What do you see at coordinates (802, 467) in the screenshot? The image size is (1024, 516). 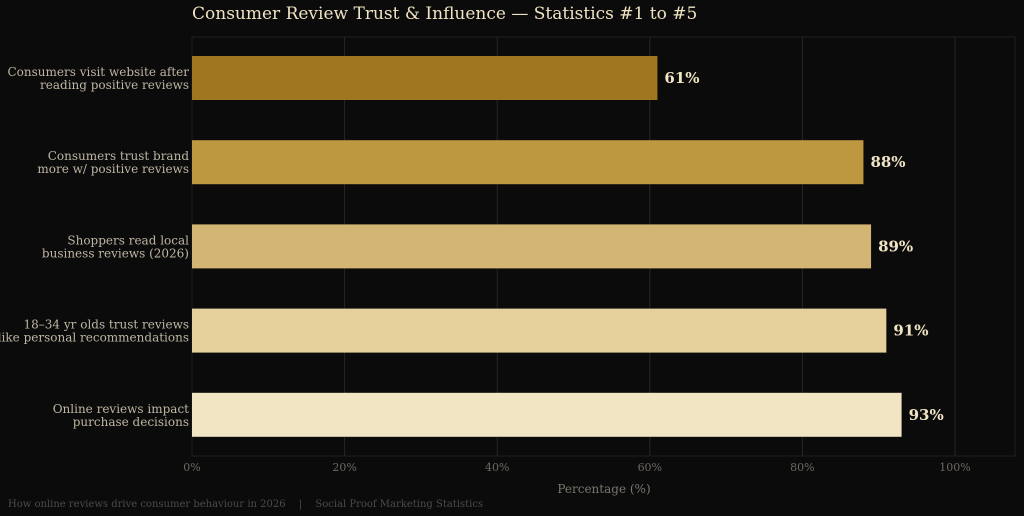 I see `x-tick-label: 80%` at bounding box center [802, 467].